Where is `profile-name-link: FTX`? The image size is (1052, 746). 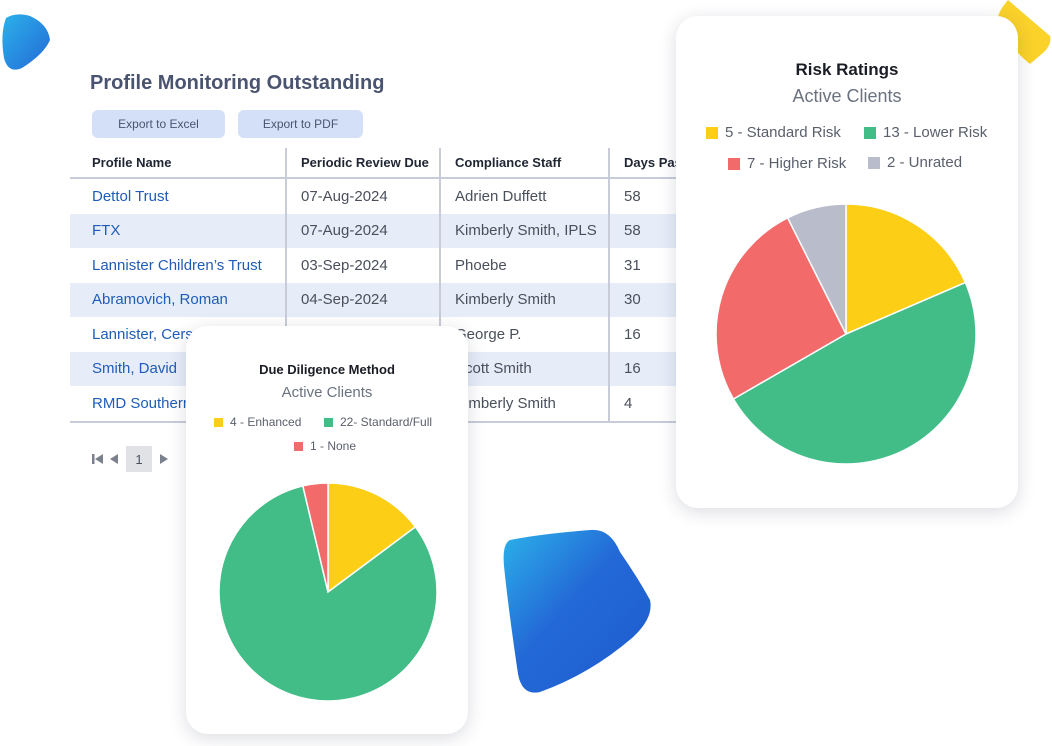 profile-name-link: FTX is located at coordinates (178, 230).